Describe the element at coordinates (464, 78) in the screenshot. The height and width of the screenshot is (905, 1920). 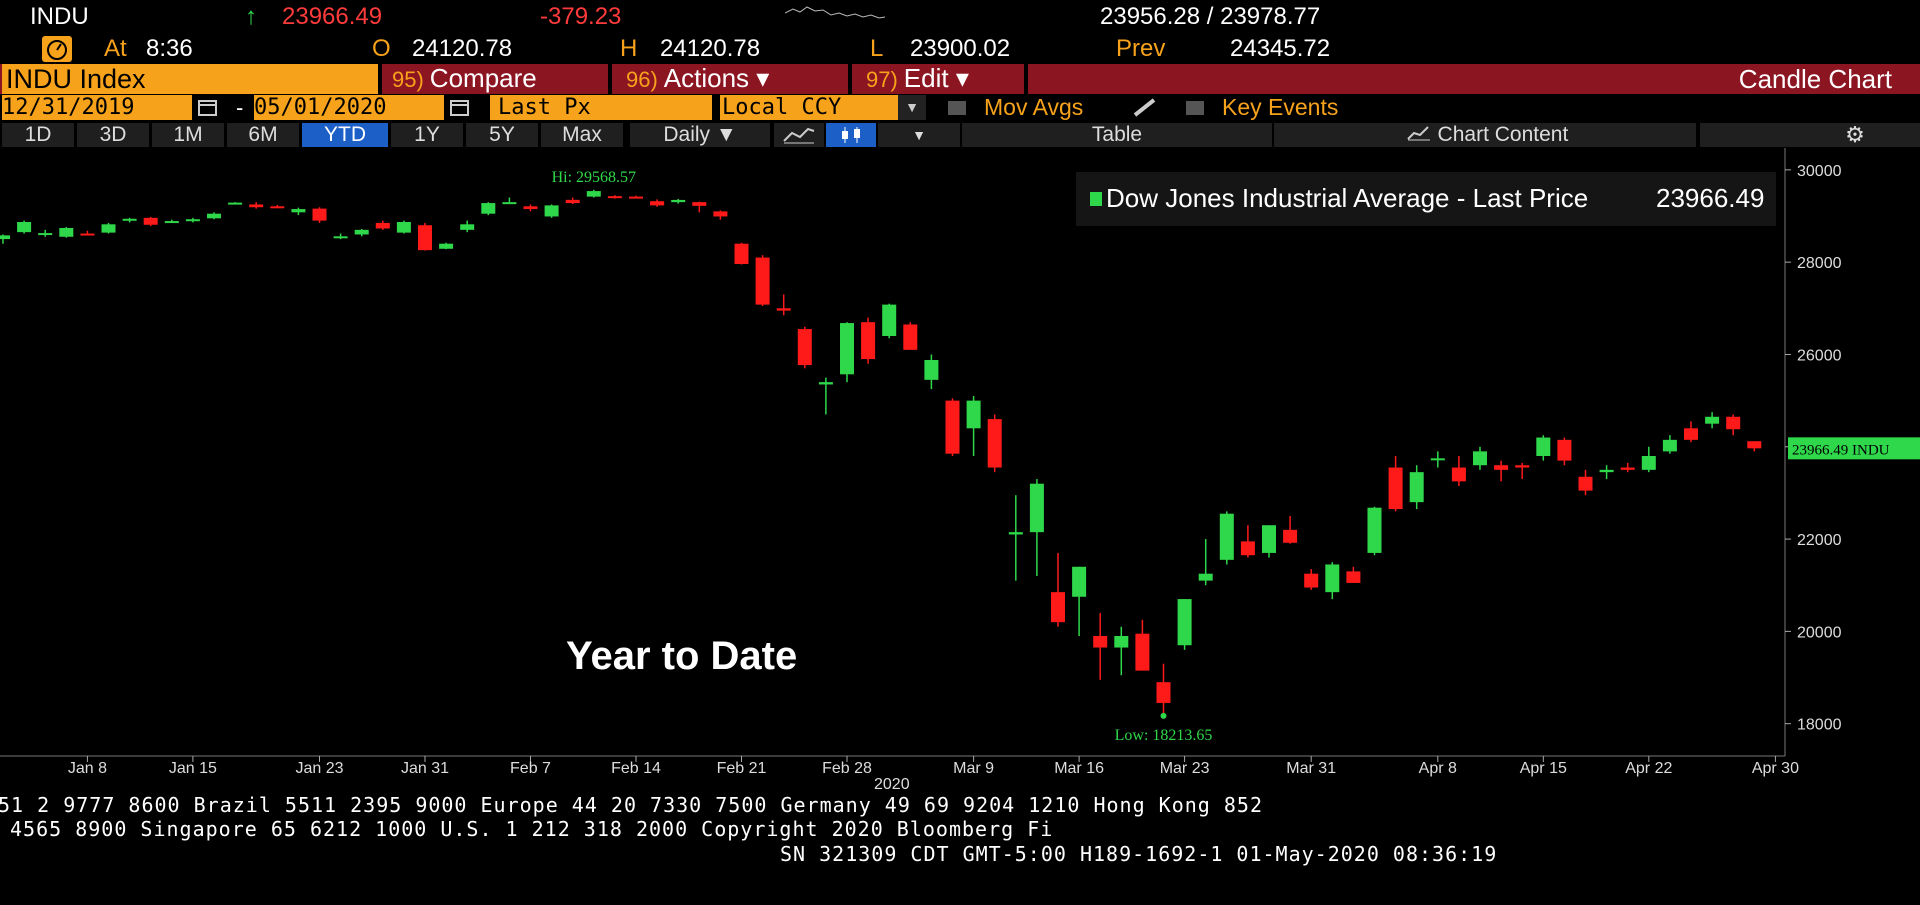
I see `compare-button: 95) Compare` at that location.